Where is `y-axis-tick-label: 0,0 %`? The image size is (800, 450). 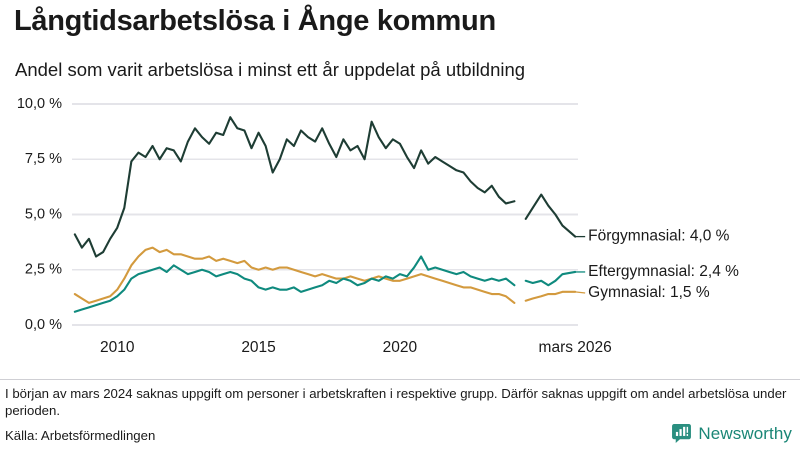 y-axis-tick-label: 0,0 % is located at coordinates (43, 325).